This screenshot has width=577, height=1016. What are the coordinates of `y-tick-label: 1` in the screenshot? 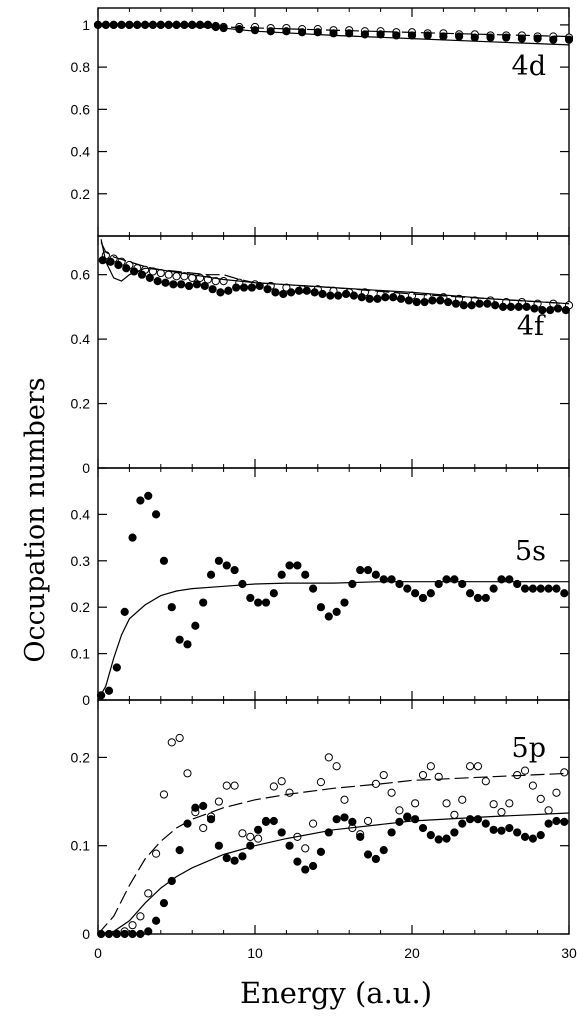 It's located at (86, 25).